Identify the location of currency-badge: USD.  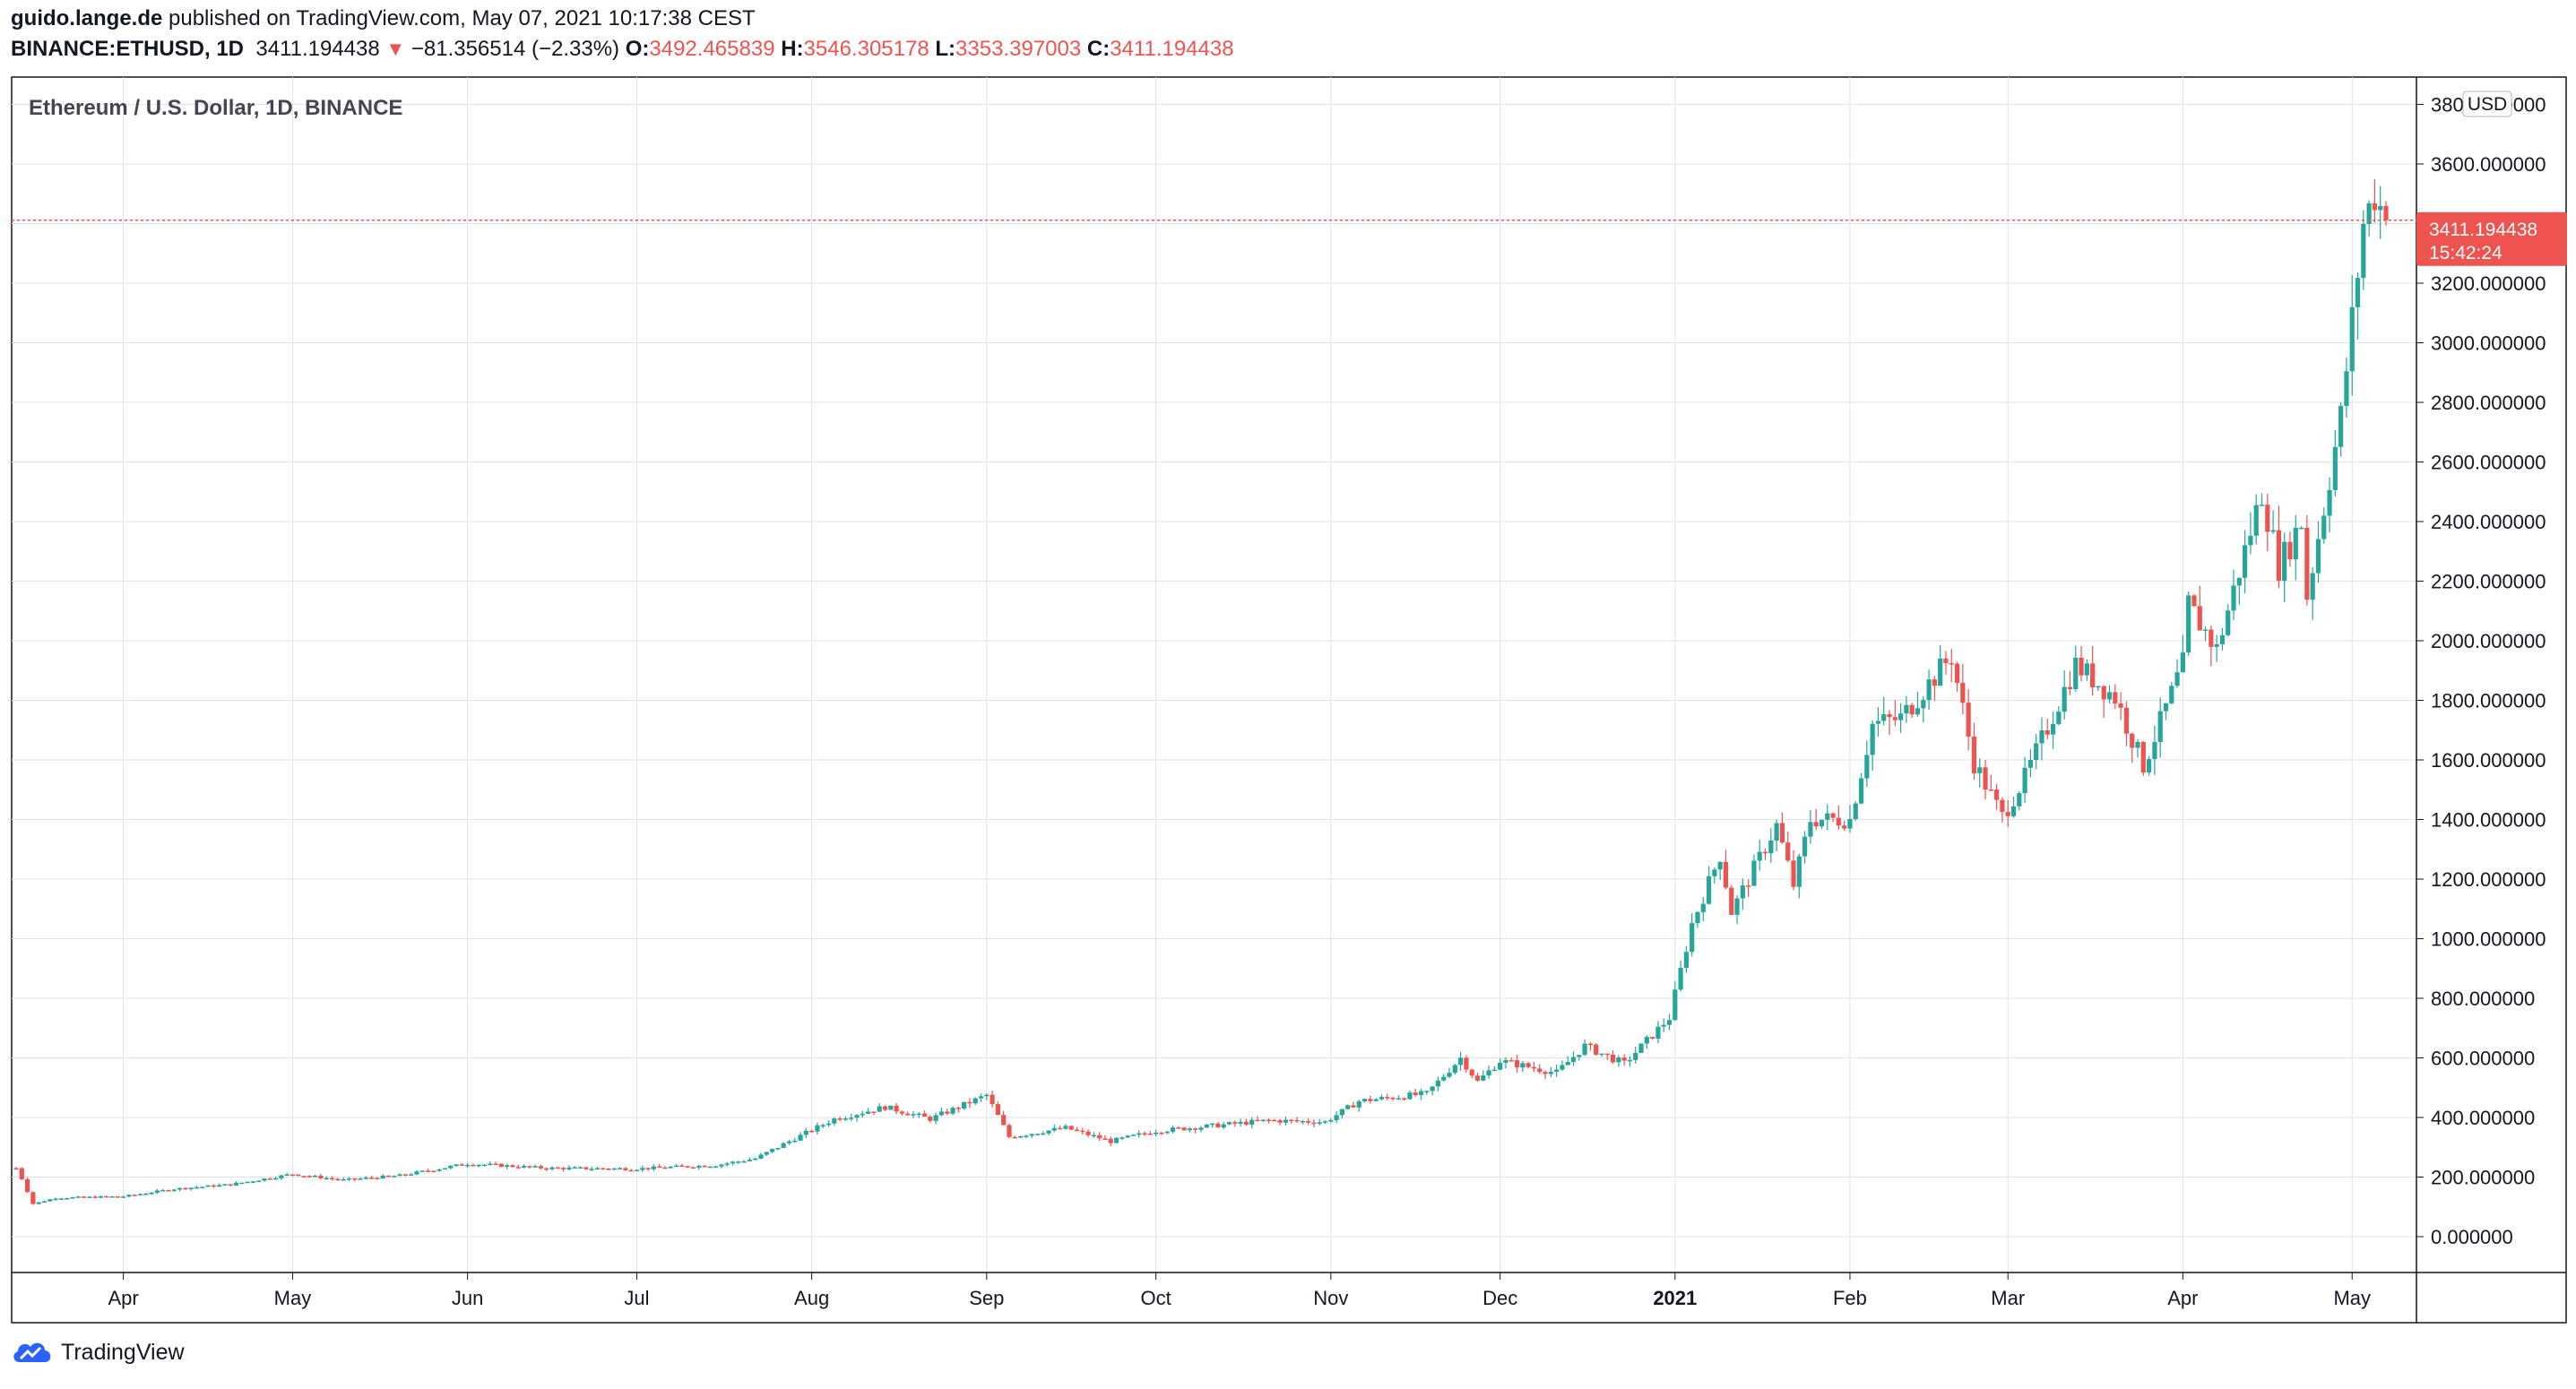
(2487, 104).